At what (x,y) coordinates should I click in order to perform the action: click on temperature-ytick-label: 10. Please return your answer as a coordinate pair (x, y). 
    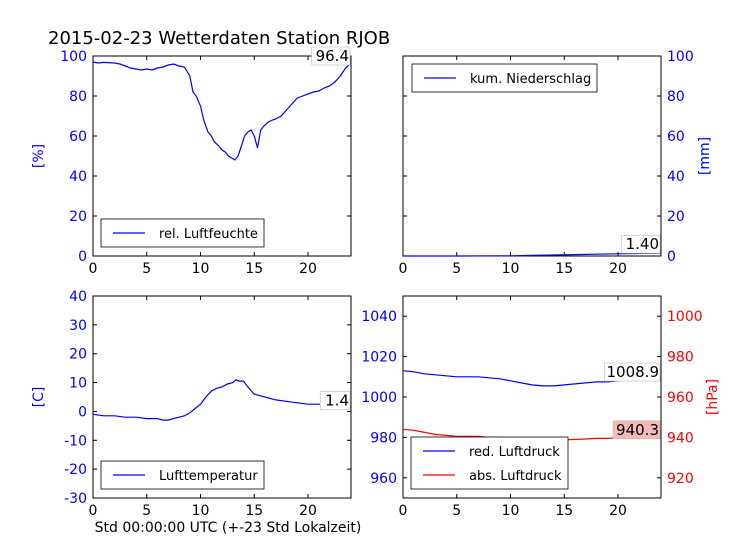
    Looking at the image, I should click on (78, 384).